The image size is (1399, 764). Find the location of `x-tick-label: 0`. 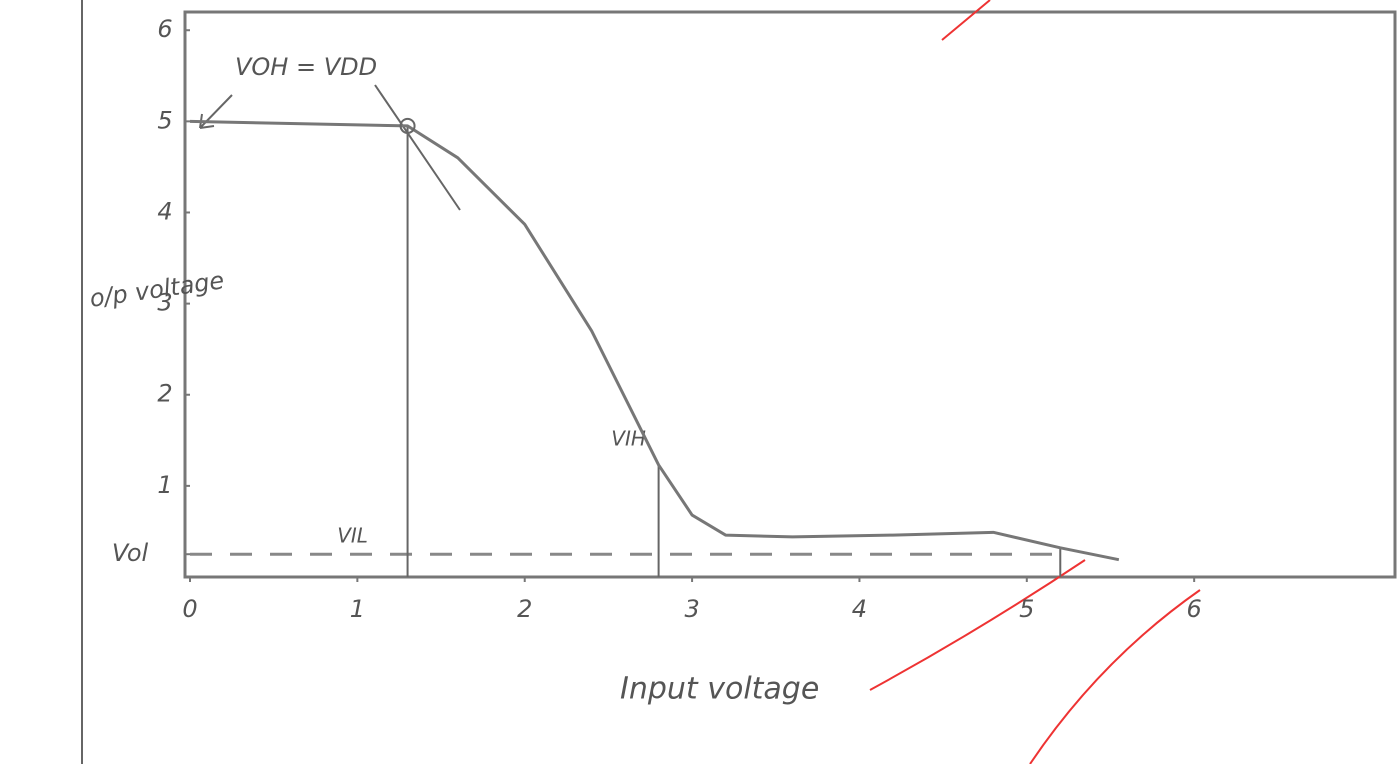

x-tick-label: 0 is located at coordinates (189, 609).